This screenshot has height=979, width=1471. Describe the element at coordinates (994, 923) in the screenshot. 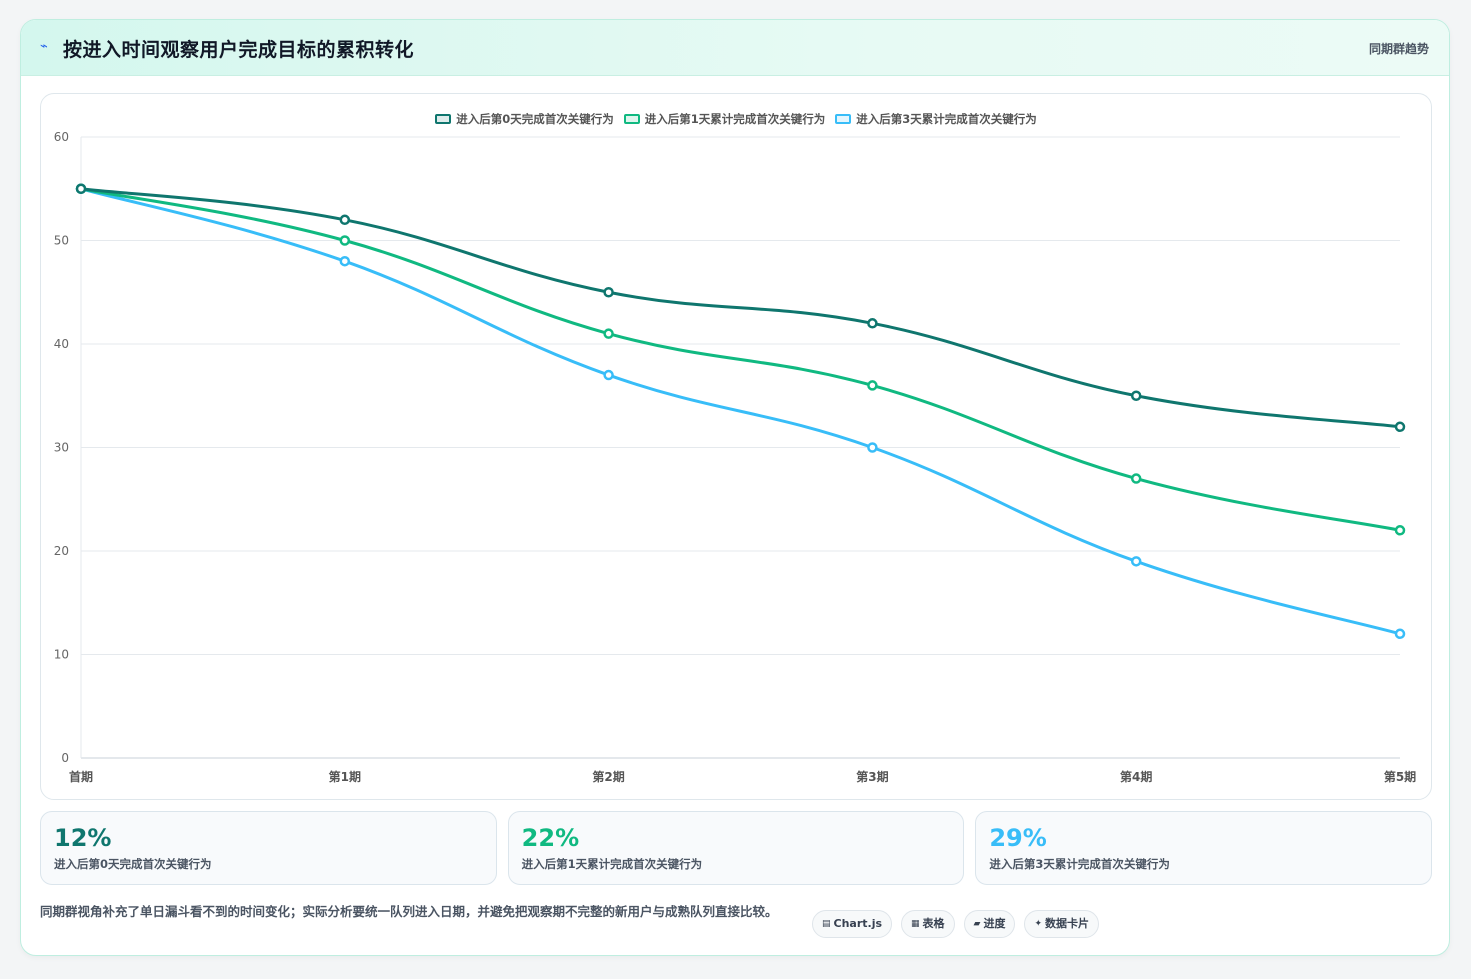

I see `badge-label: 进度` at that location.